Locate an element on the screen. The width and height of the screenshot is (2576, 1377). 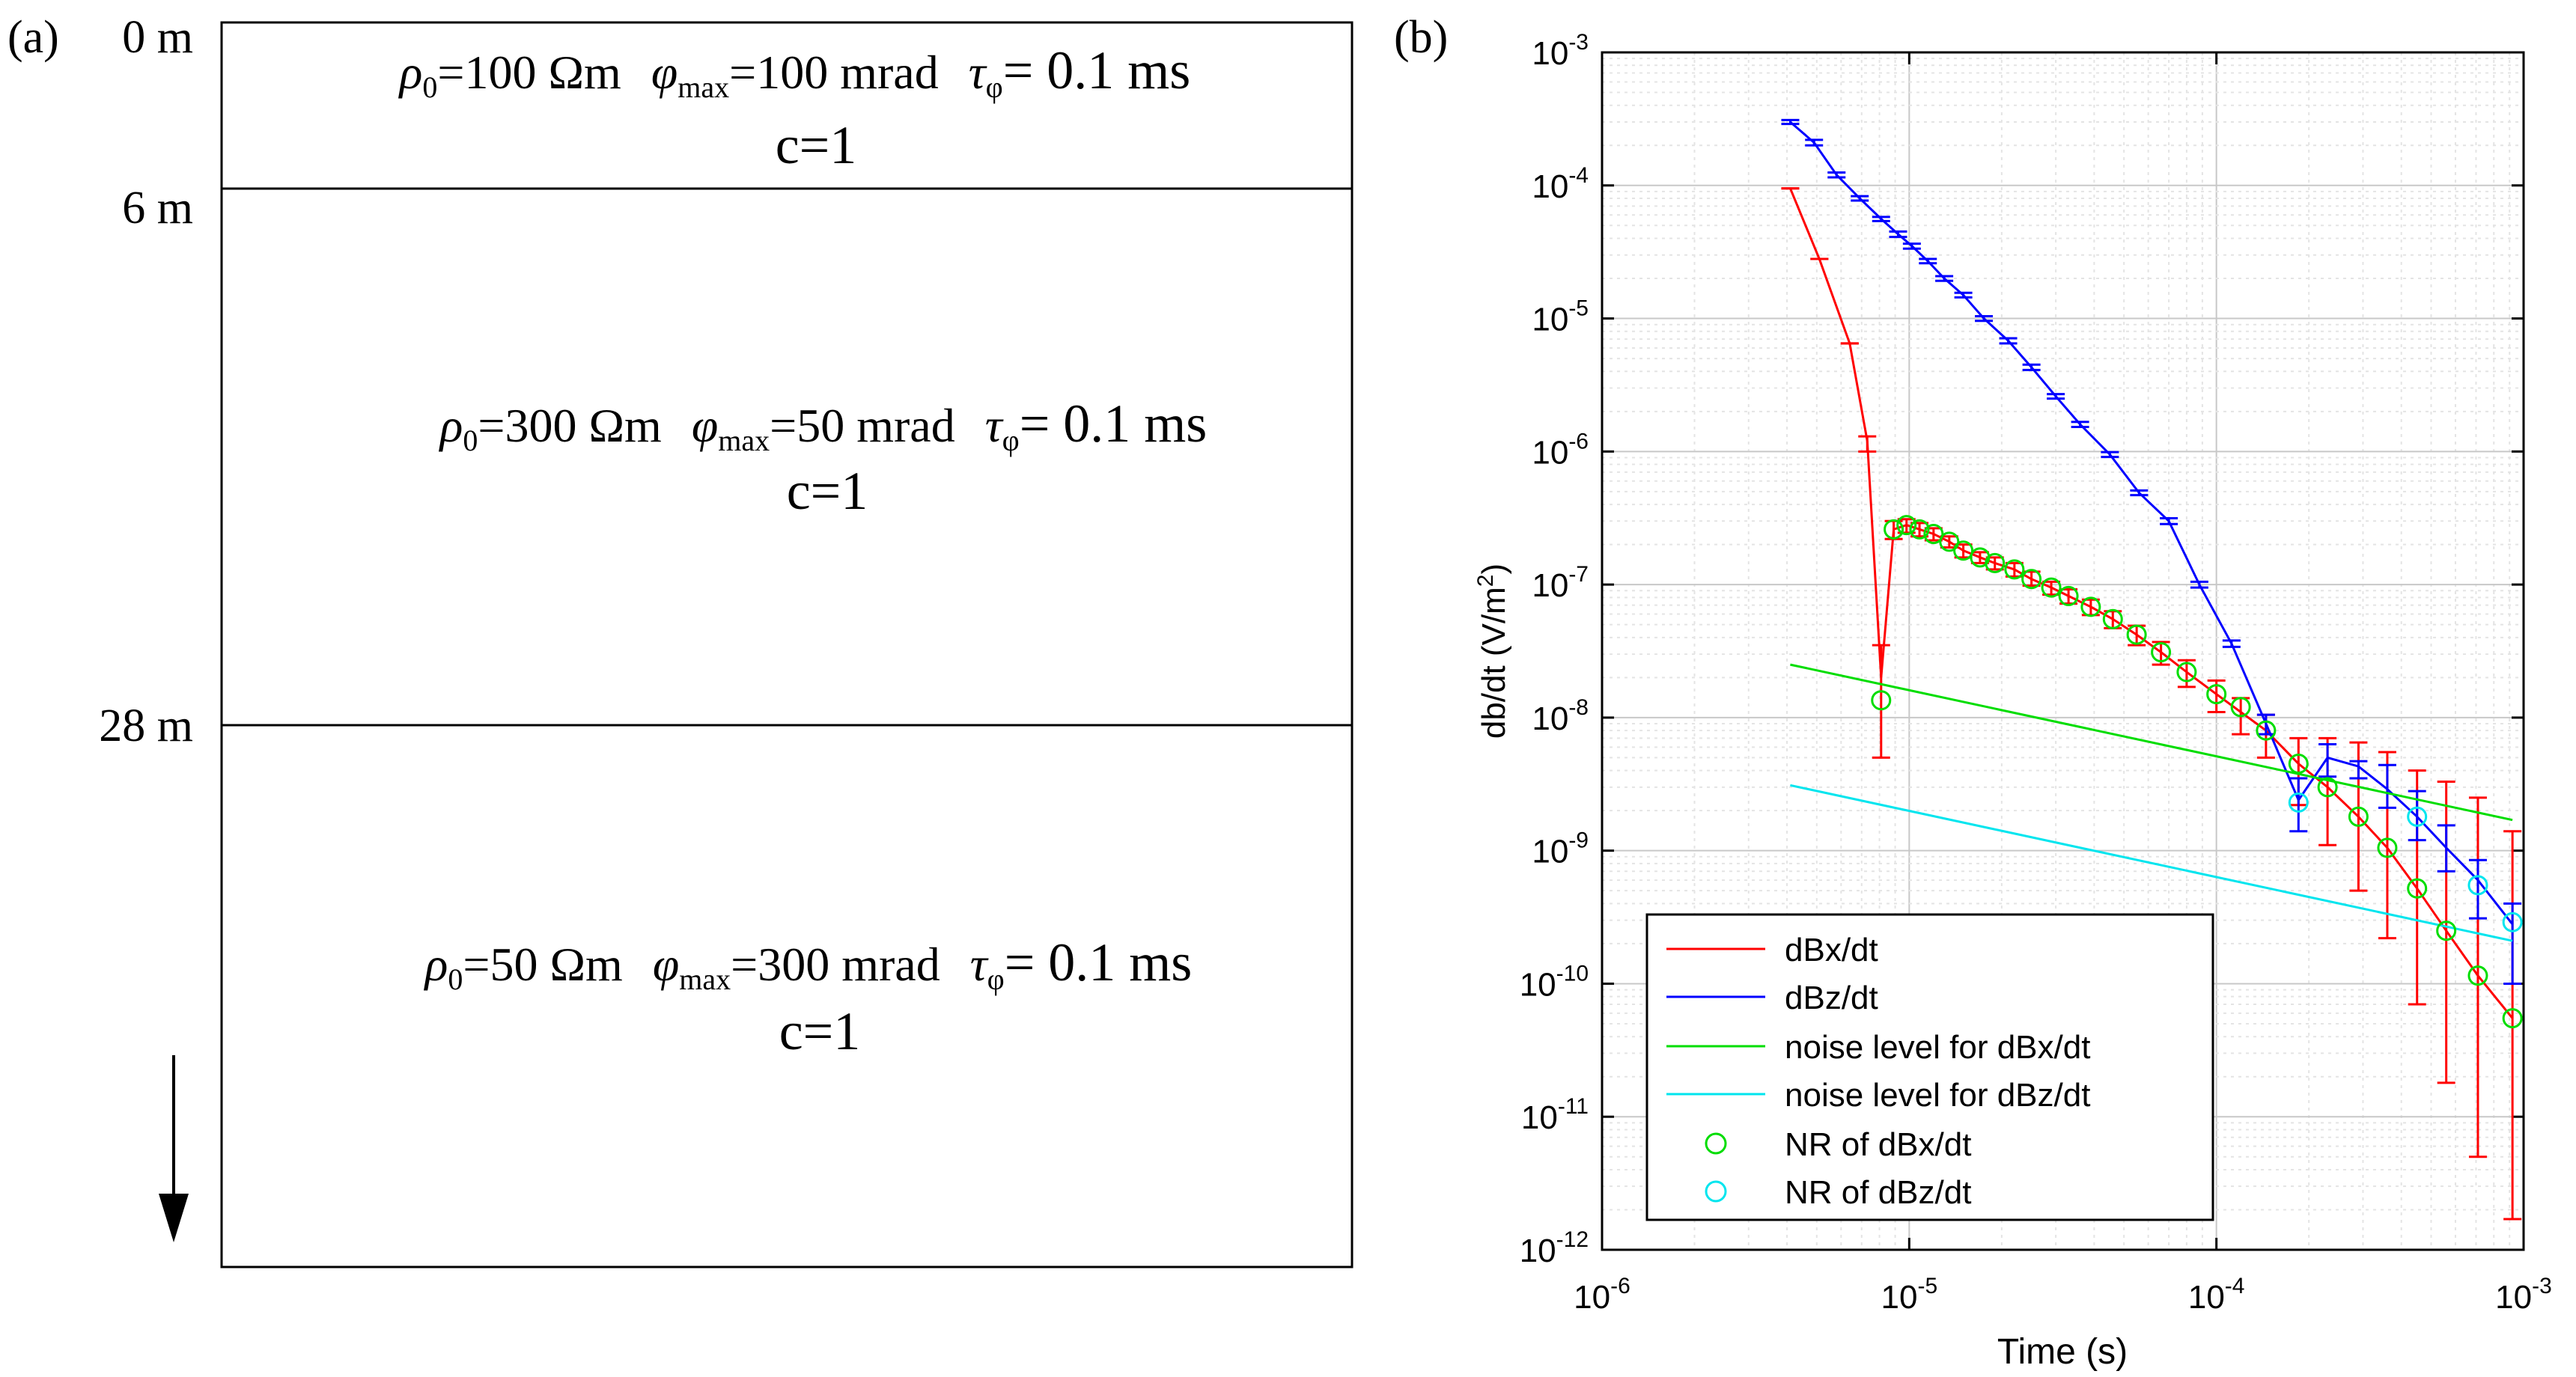
y-axis-label-exponent: 2 is located at coordinates (1485, 581).